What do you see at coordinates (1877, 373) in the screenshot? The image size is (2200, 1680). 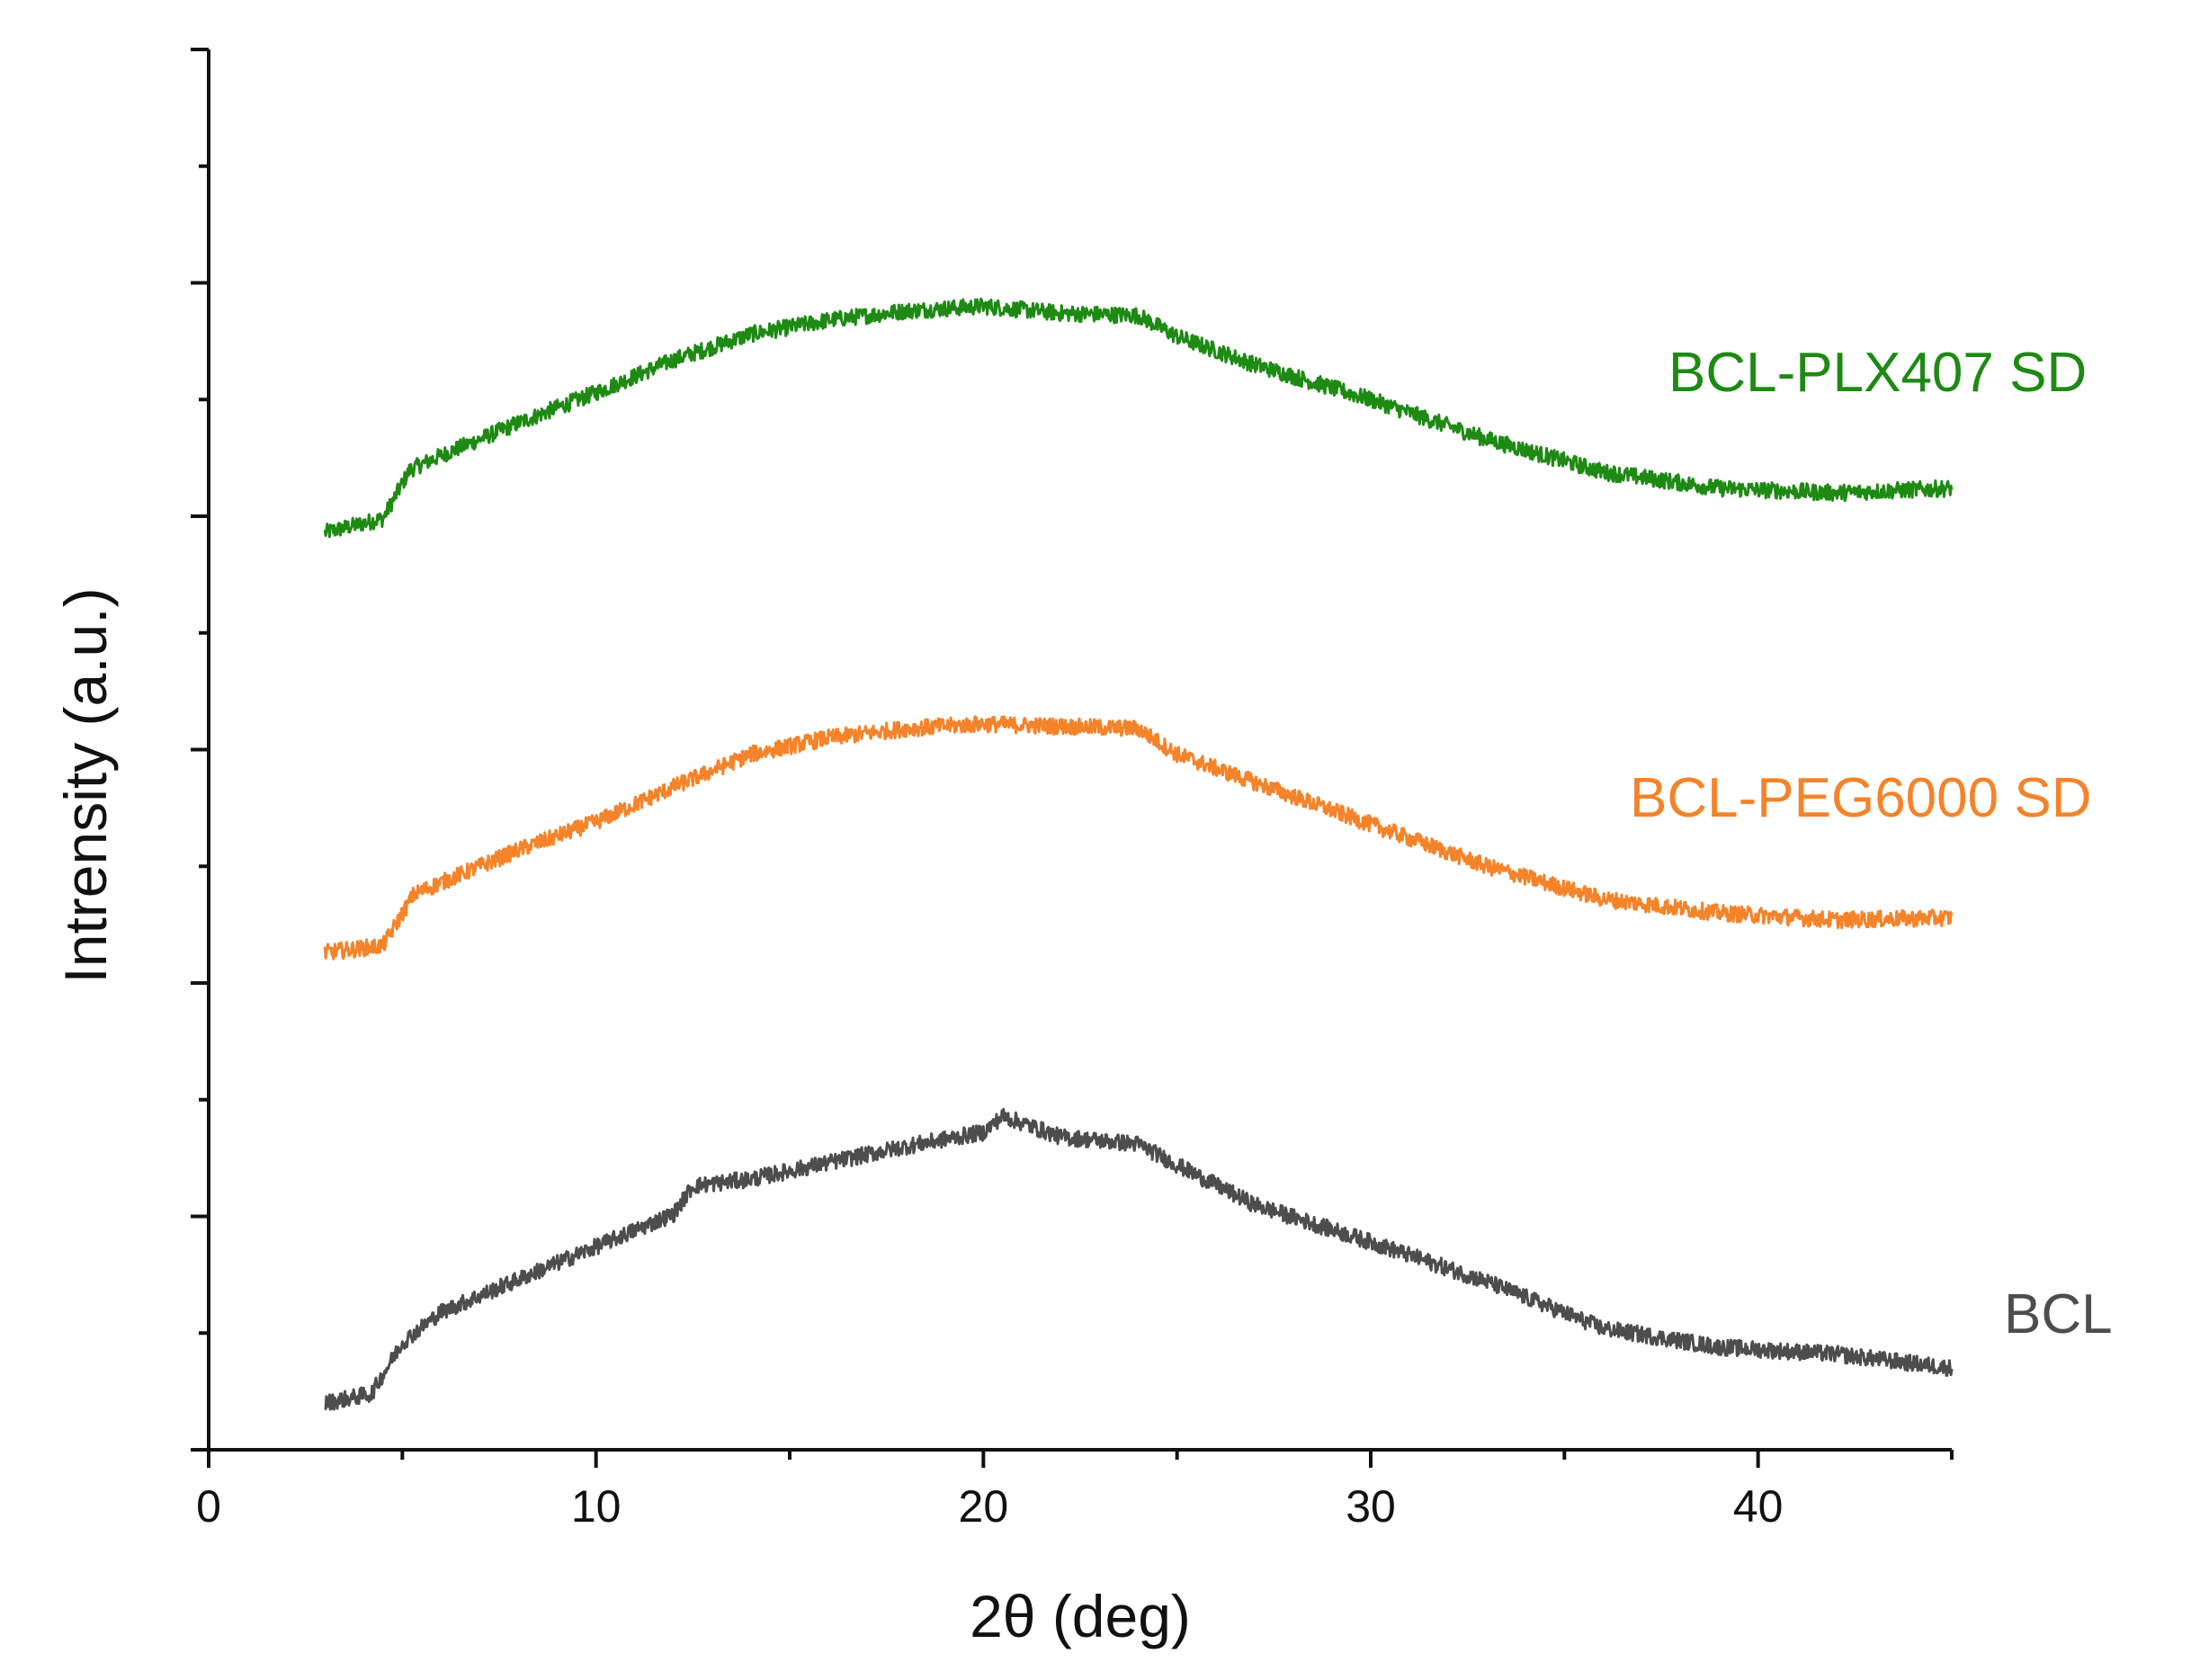 I see `series-label: BCL-PLX407 SD` at bounding box center [1877, 373].